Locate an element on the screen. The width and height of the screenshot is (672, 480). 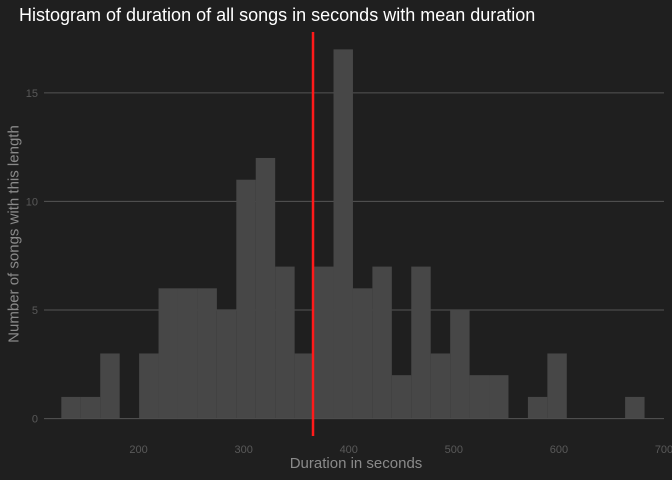
x-tick-label: 700 is located at coordinates (663, 450).